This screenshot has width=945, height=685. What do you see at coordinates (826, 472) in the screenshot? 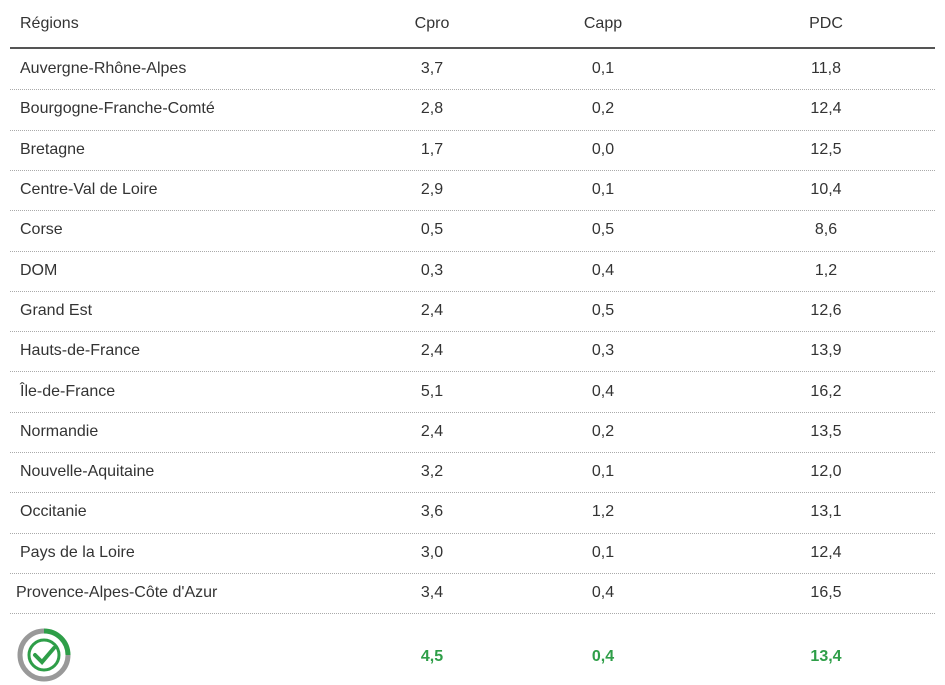
I see `value-cell: 12,0` at bounding box center [826, 472].